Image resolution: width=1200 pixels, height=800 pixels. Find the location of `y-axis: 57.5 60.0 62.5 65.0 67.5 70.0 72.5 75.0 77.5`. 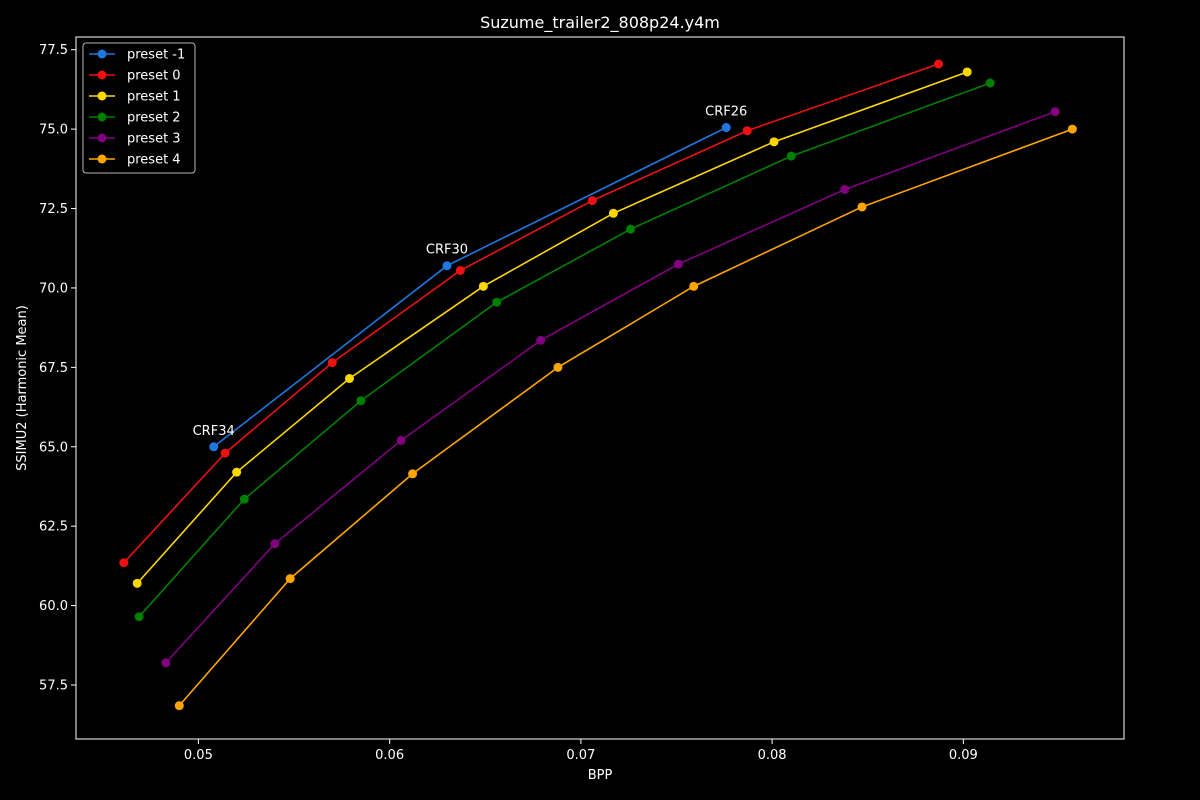

y-axis: 57.5 60.0 62.5 65.0 67.5 70.0 72.5 75.0 77.5 is located at coordinates (57, 368).